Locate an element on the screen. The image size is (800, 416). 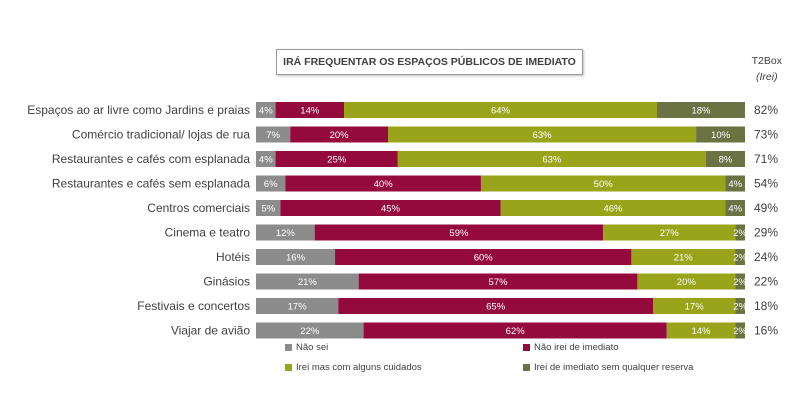
category-label: Cinema e teatro is located at coordinates (208, 233).